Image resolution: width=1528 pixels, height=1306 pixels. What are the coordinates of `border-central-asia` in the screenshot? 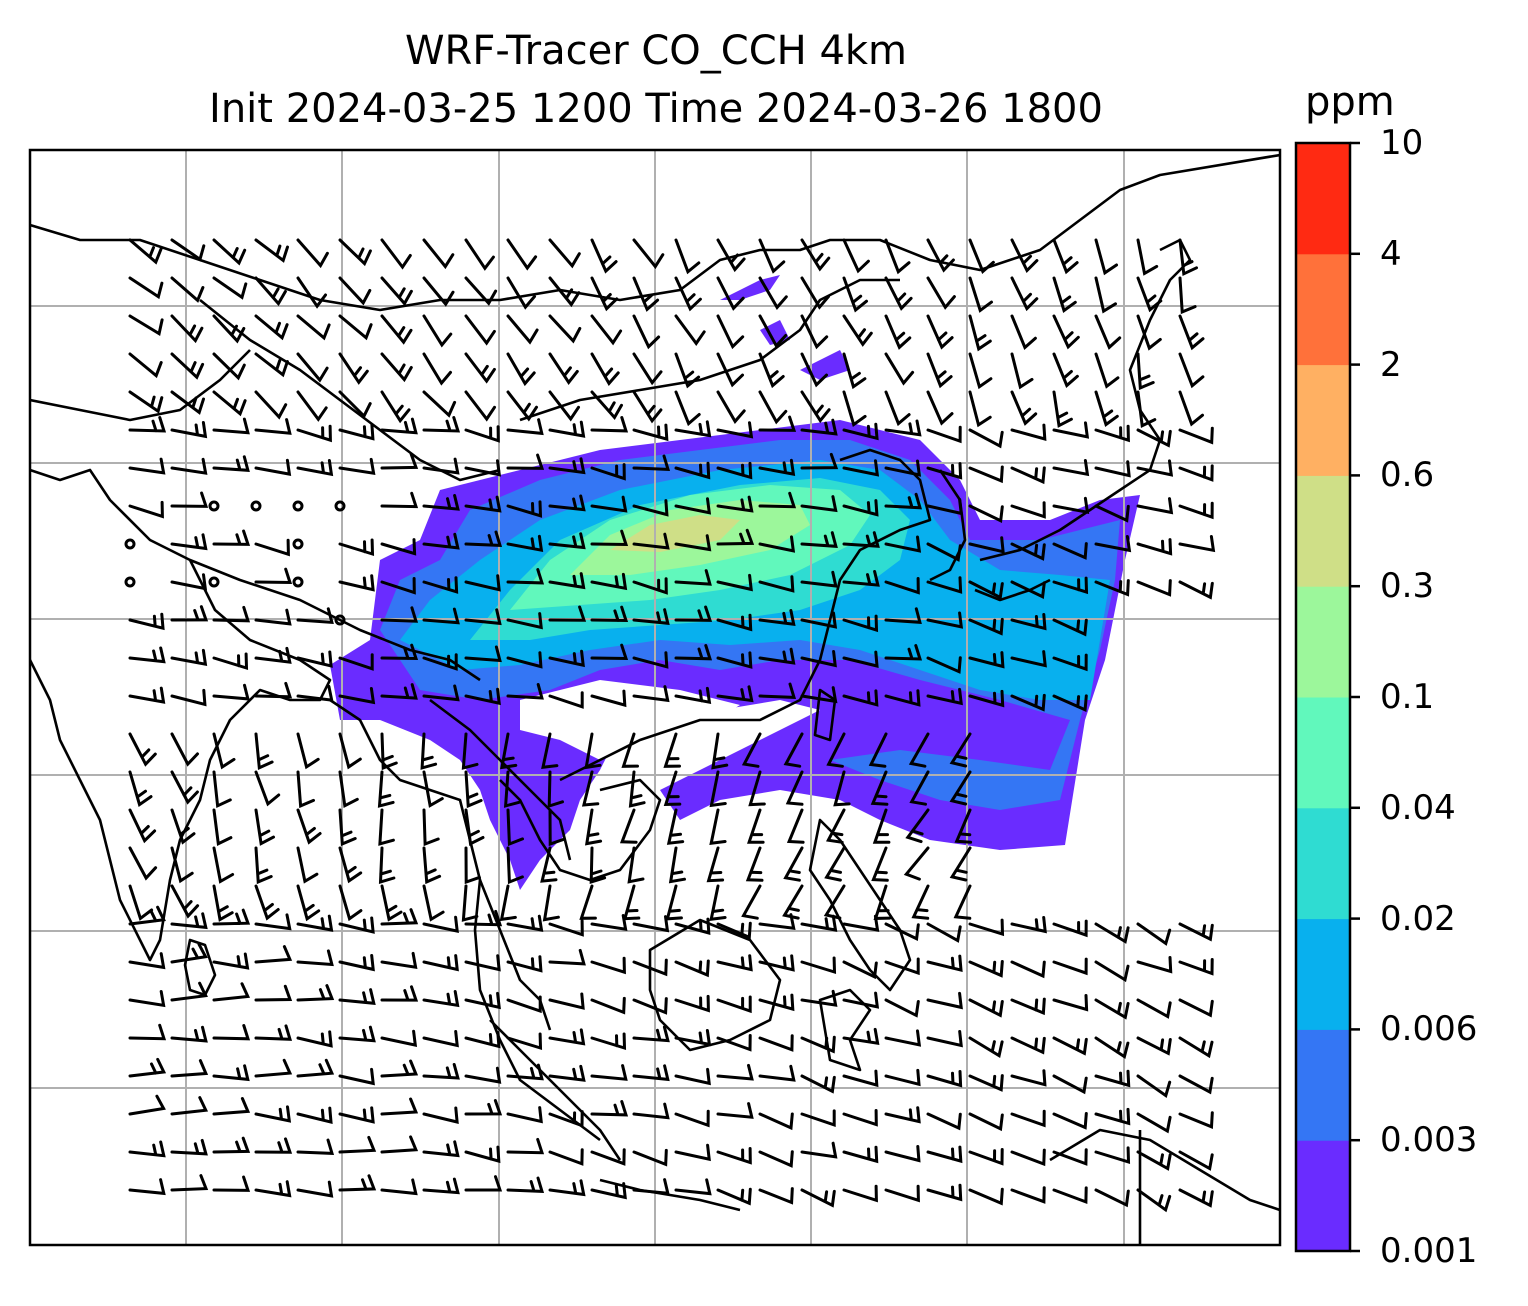 It's located at (140, 385).